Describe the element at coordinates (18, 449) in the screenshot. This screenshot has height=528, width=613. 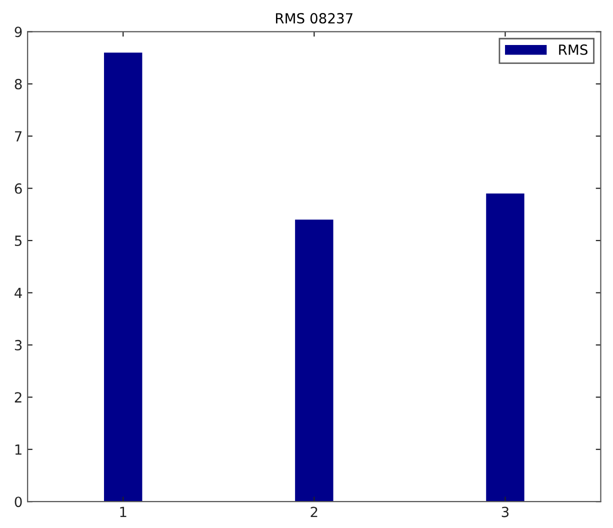
I see `y-tick-label: 1` at that location.